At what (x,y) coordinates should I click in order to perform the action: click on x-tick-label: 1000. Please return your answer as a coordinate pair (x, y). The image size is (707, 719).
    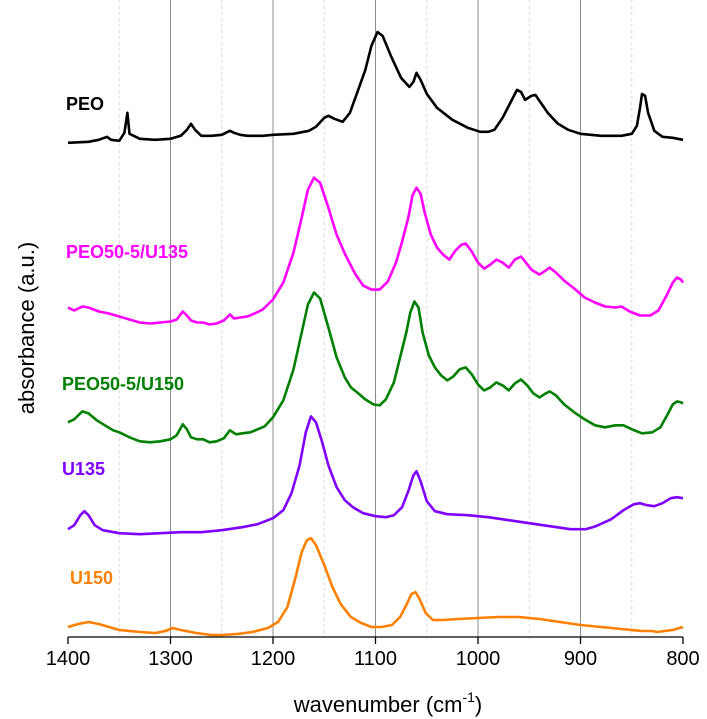
    Looking at the image, I should click on (478, 659).